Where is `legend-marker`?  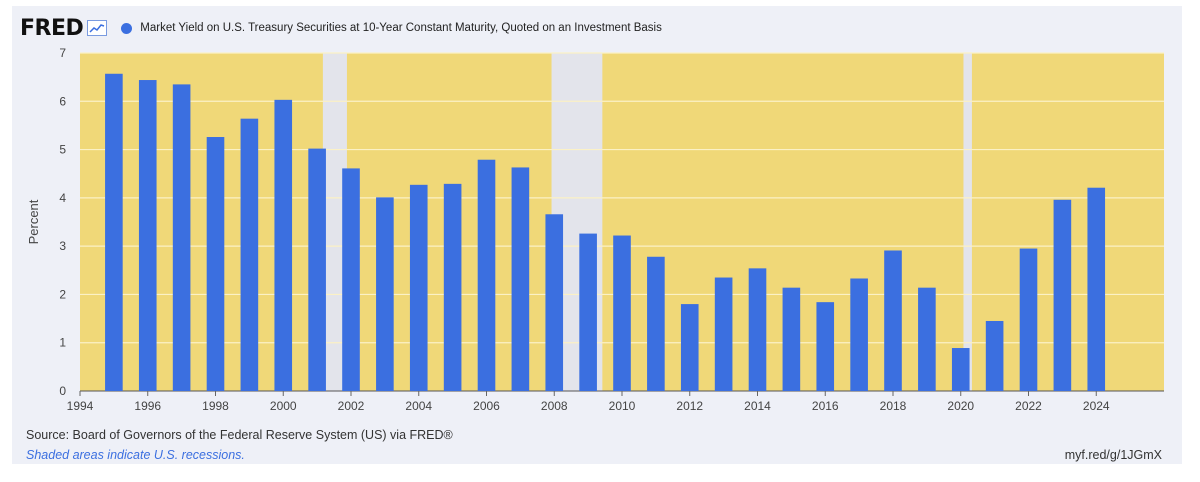 legend-marker is located at coordinates (127, 28).